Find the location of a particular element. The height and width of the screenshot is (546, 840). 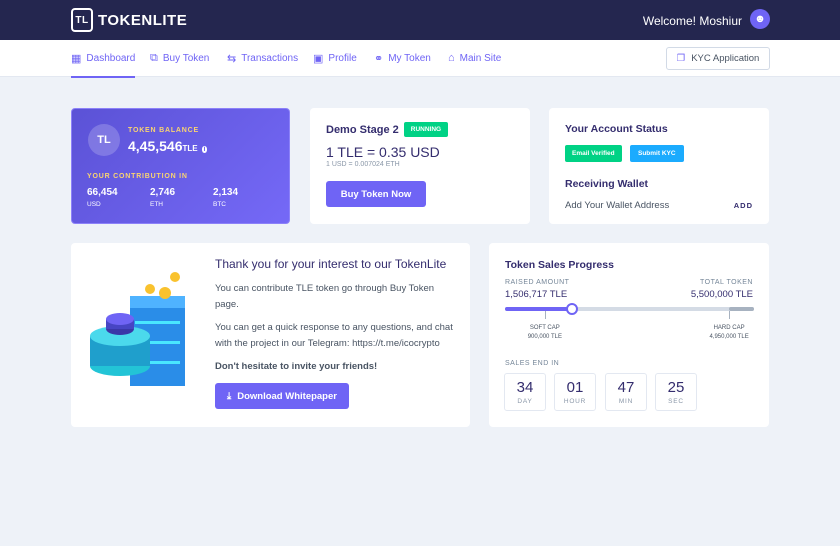

countdown-value: 01 is located at coordinates (575, 387).